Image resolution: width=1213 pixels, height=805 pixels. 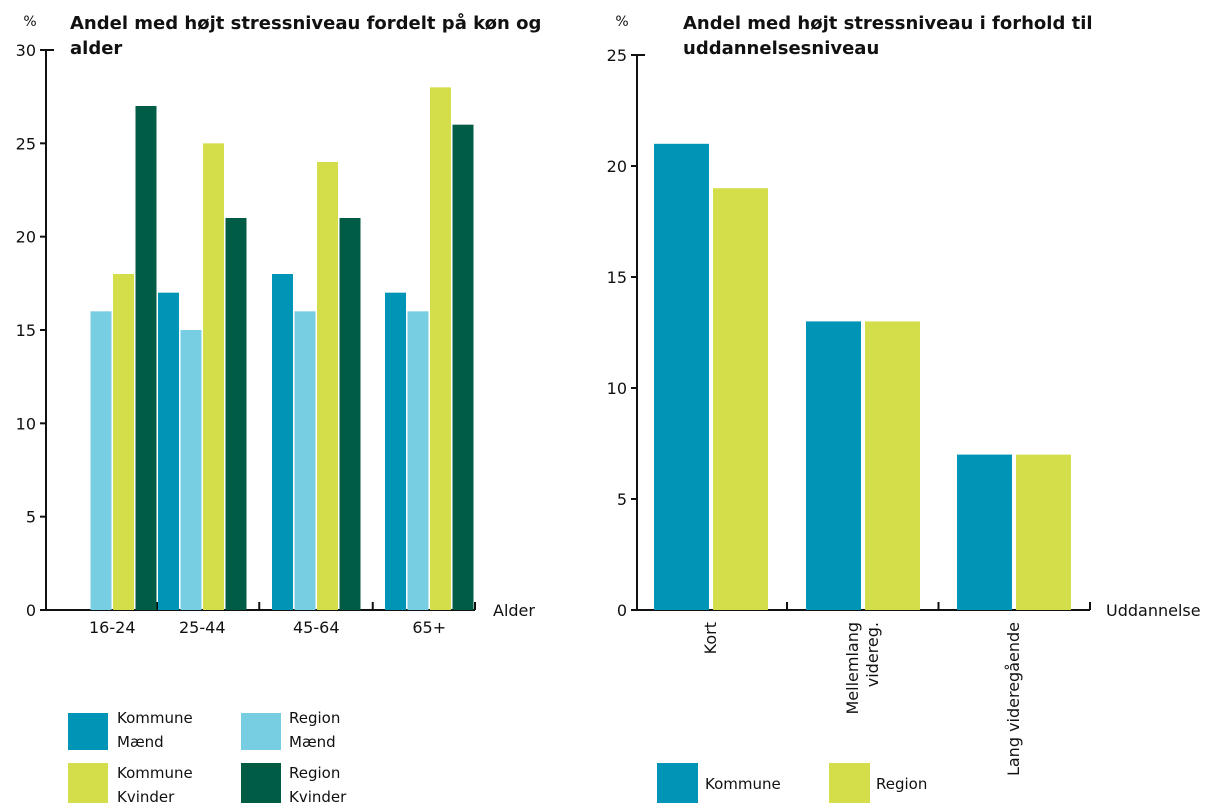 I want to click on x-category-label: 65+, so click(x=429, y=627).